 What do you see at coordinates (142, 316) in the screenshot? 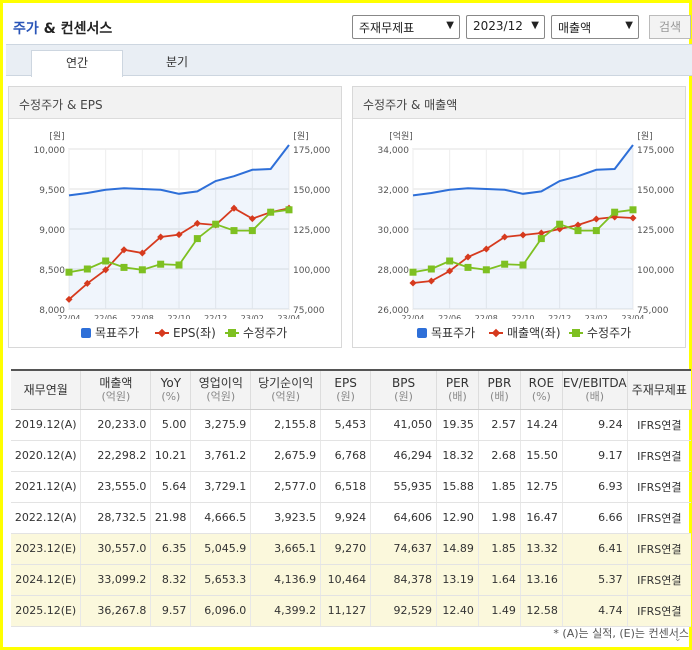
I see `x-tick-label: 22/08` at bounding box center [142, 316].